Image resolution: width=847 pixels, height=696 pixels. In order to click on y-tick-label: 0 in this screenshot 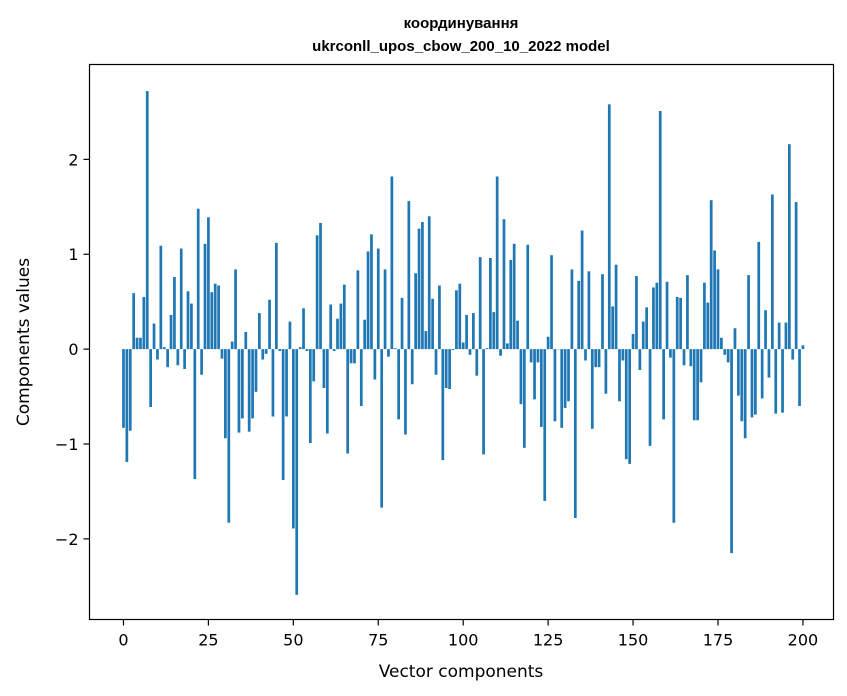, I will do `click(73, 349)`.